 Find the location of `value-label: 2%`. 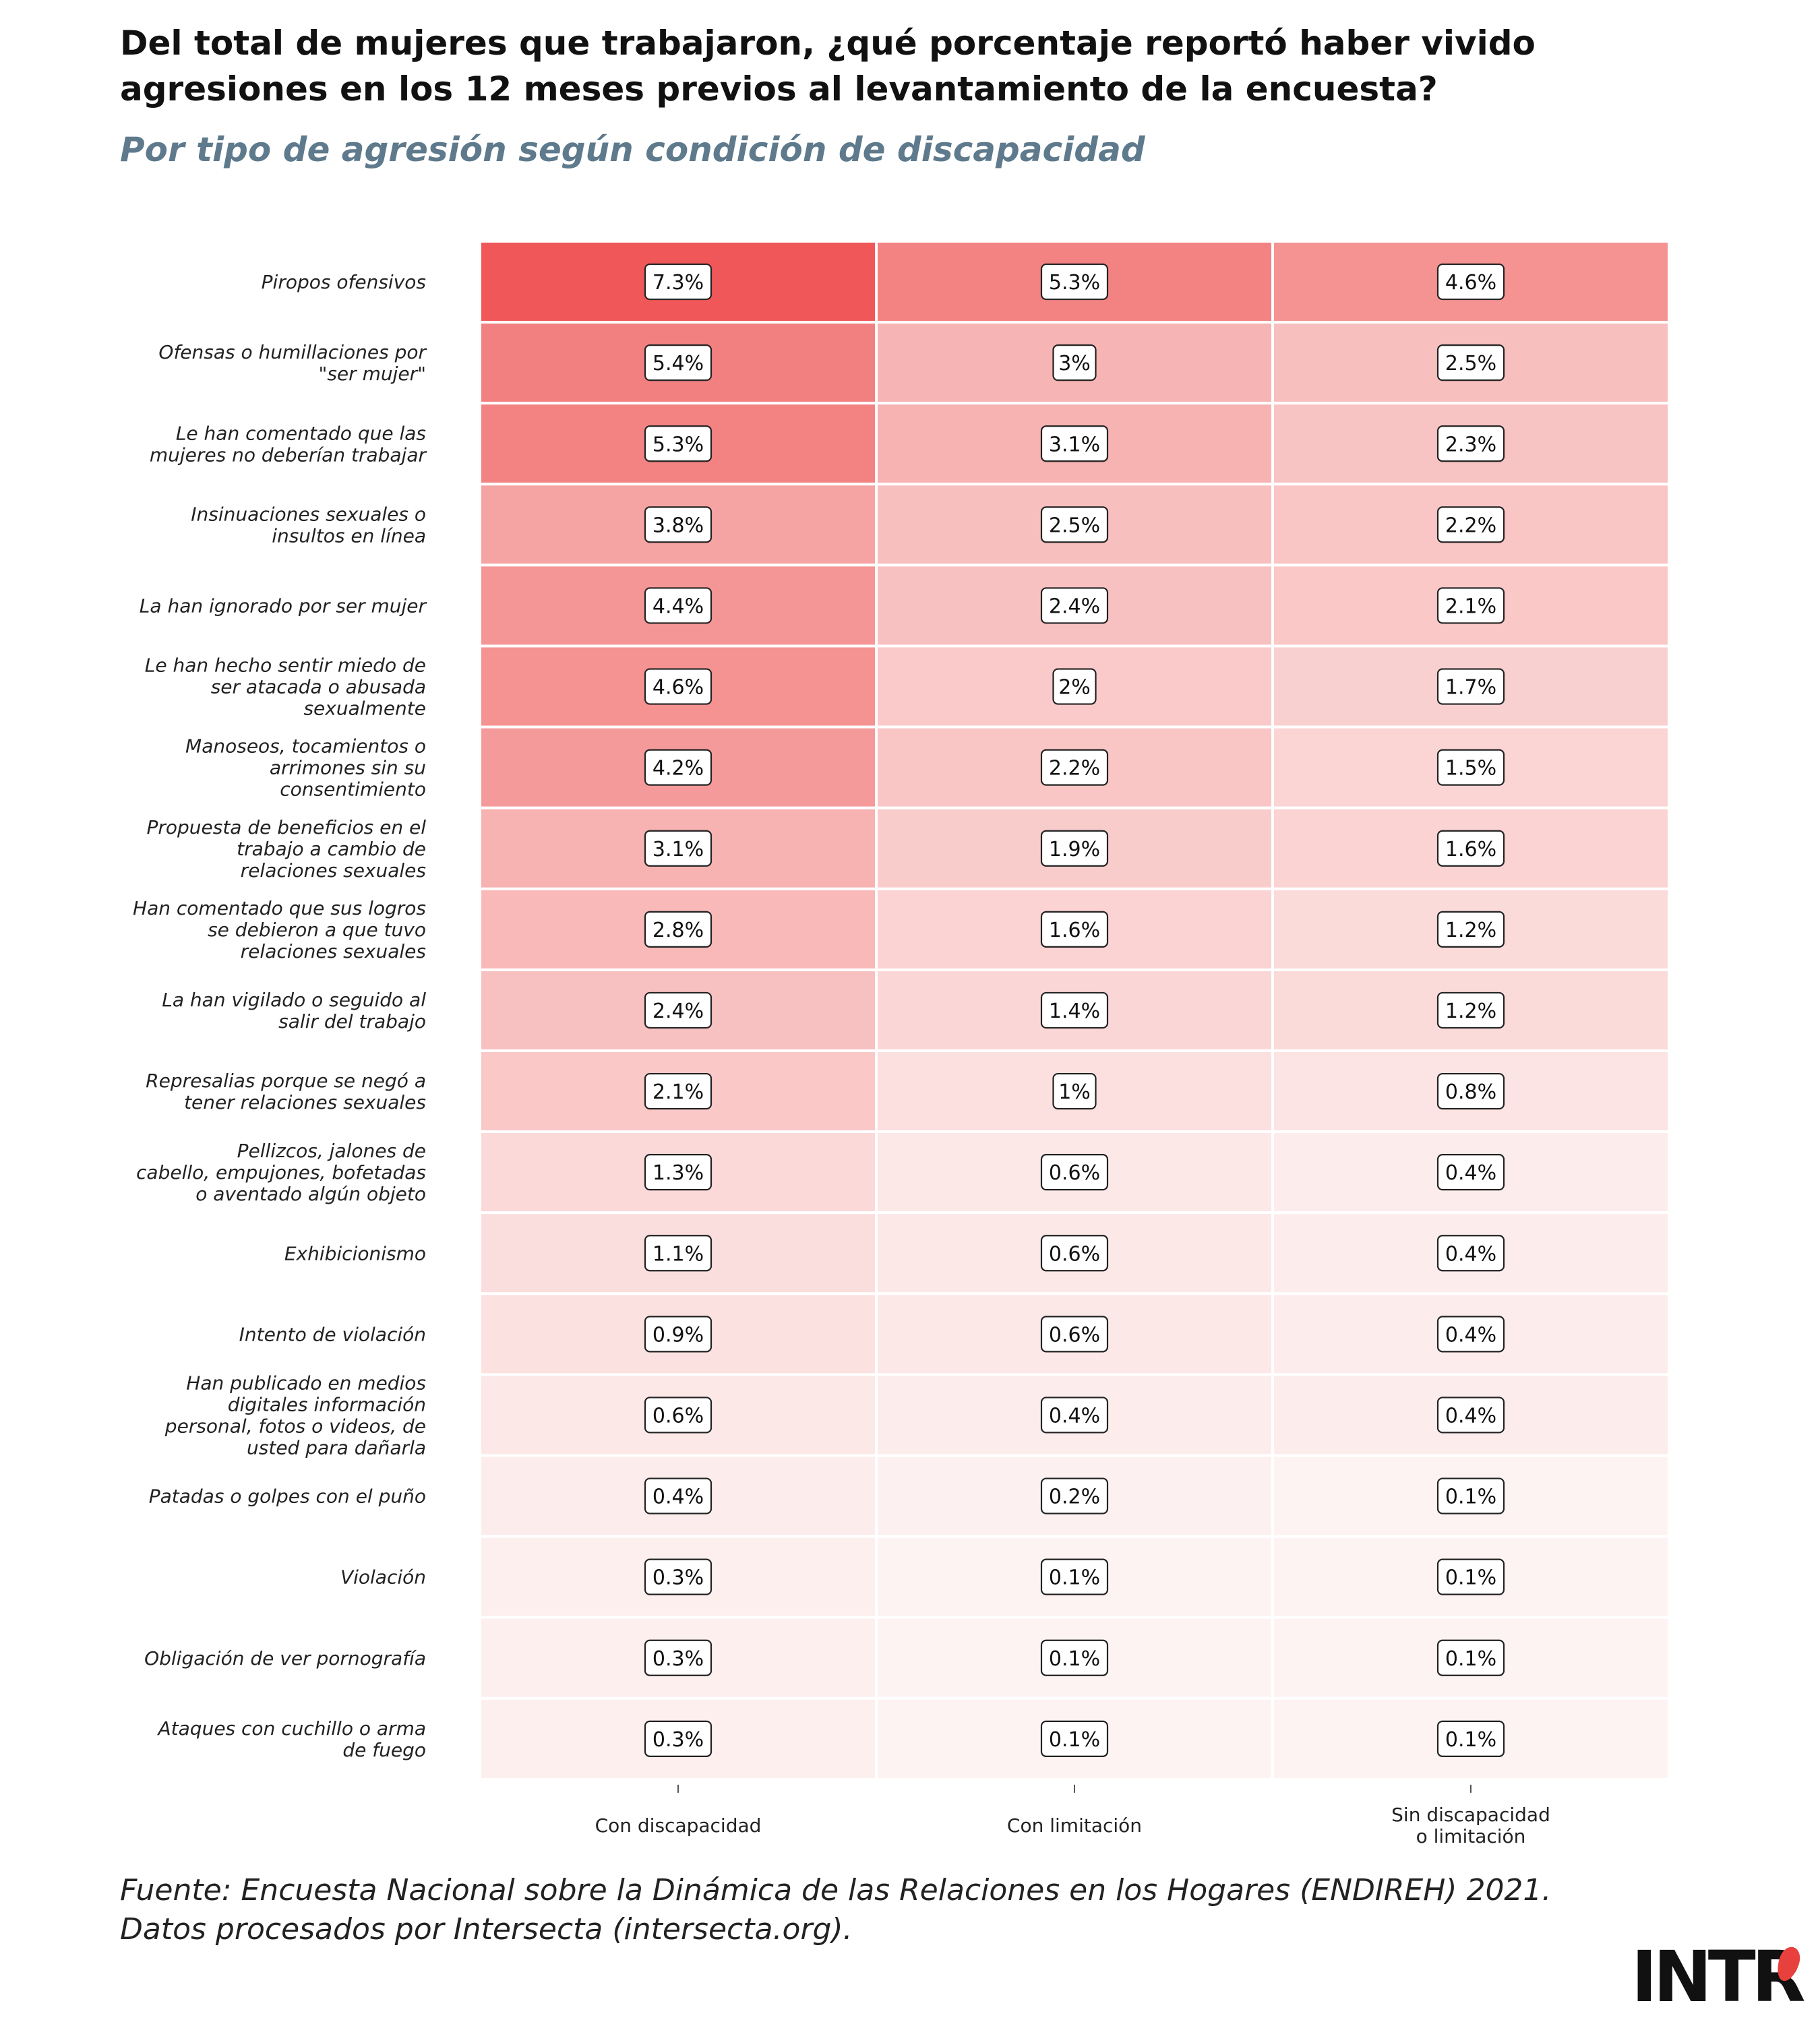

value-label: 2% is located at coordinates (1074, 688).